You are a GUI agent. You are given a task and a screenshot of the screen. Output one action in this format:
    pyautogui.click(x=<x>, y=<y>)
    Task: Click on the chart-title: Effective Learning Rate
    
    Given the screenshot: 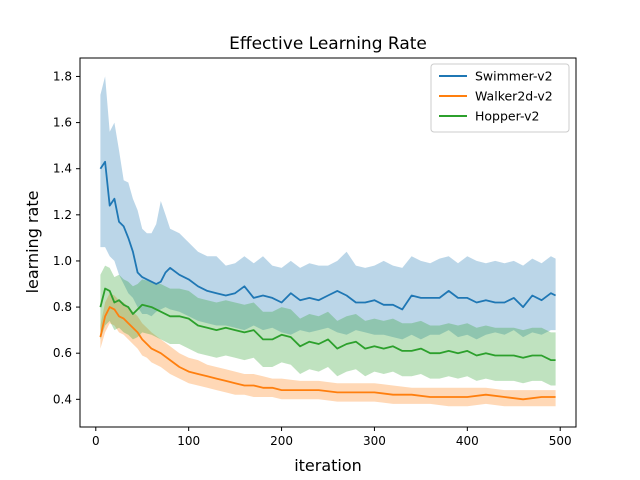 What is the action you would take?
    pyautogui.click(x=328, y=44)
    